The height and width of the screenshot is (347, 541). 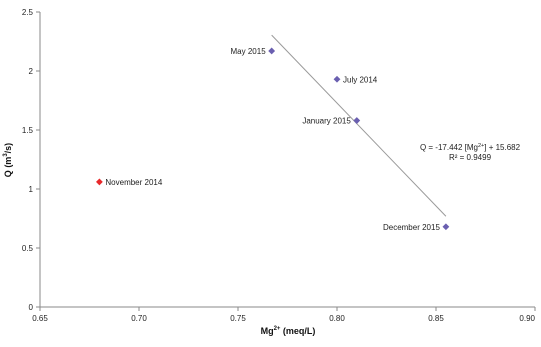 What do you see at coordinates (277, 329) in the screenshot?
I see `xlabel-sup: 2+` at bounding box center [277, 329].